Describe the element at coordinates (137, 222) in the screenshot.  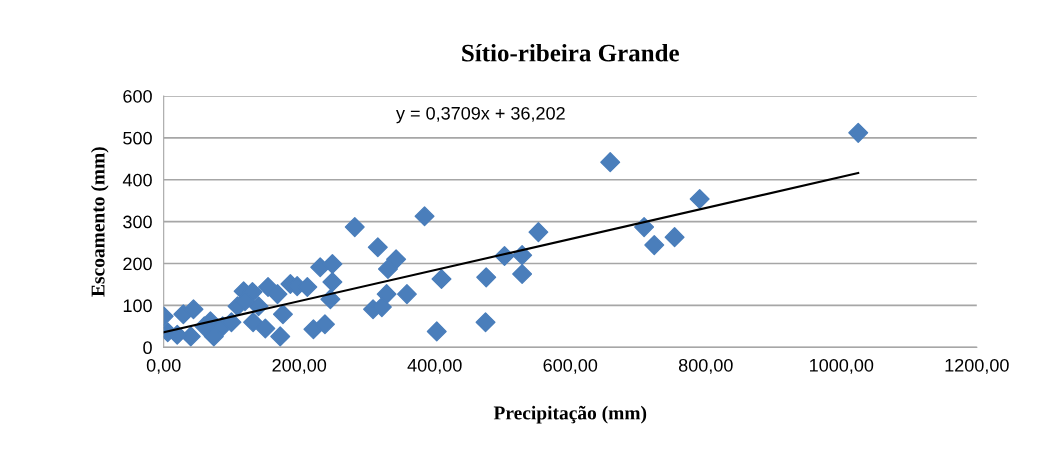
I see `y-tick-label: 300` at that location.